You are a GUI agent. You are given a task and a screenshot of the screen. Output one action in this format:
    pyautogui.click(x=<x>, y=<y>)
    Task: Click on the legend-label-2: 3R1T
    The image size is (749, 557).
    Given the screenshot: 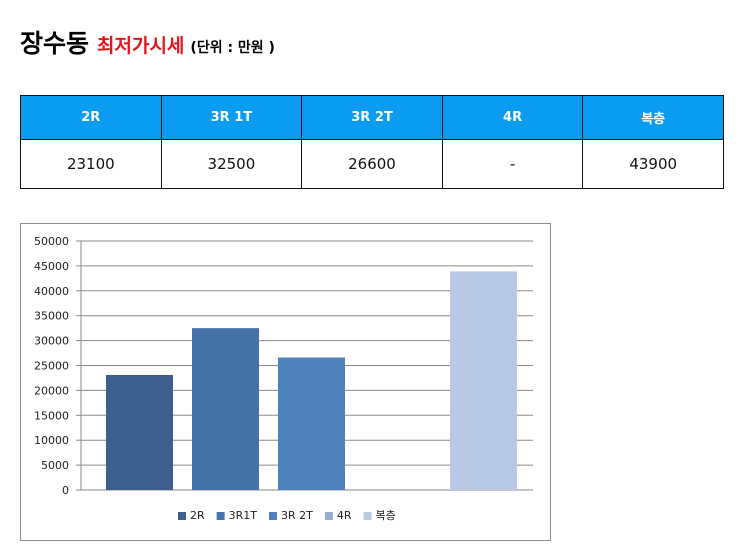 What is the action you would take?
    pyautogui.click(x=243, y=515)
    